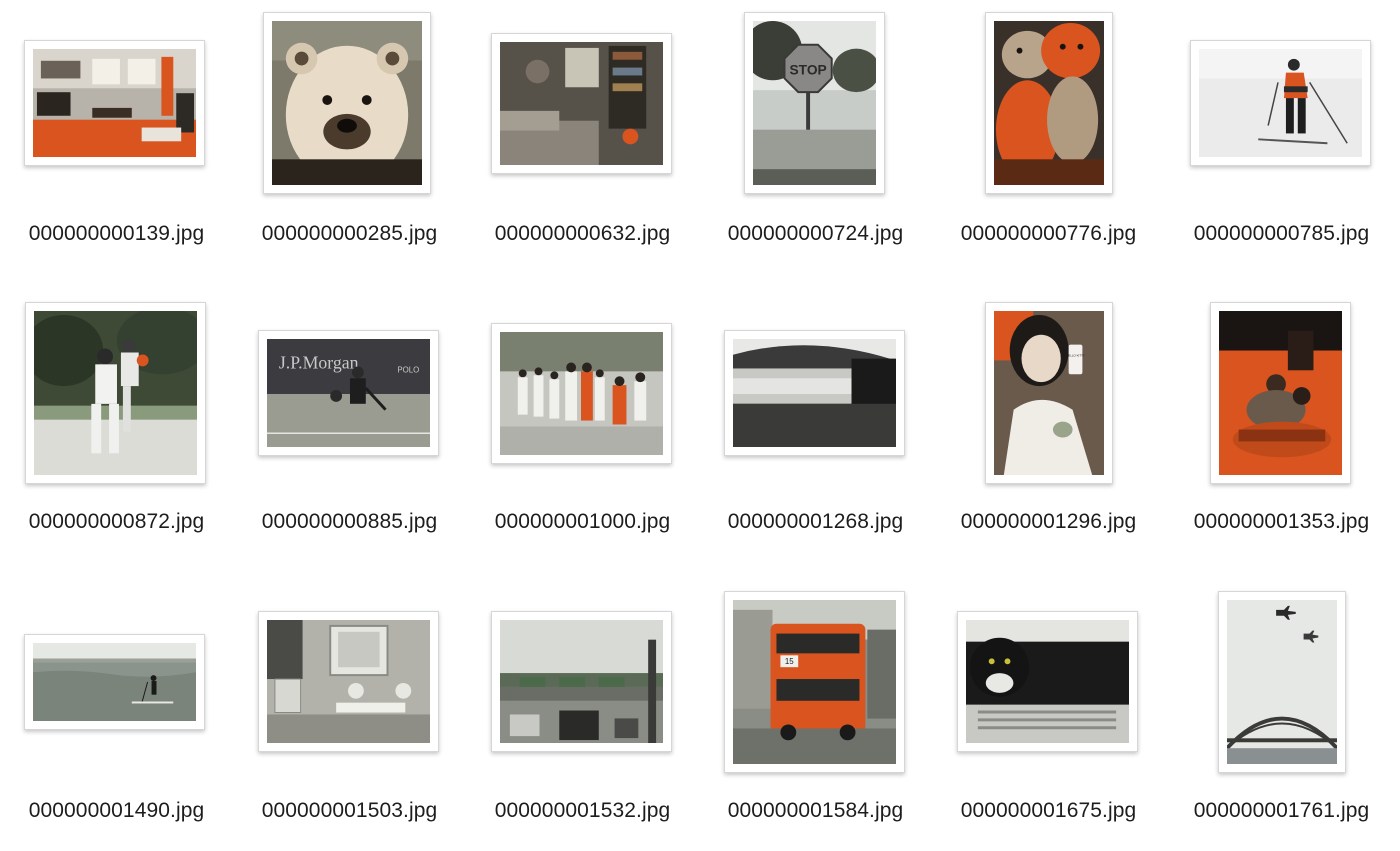  Describe the element at coordinates (349, 234) in the screenshot. I see `file-name-label: 000000000285.jpg` at that location.